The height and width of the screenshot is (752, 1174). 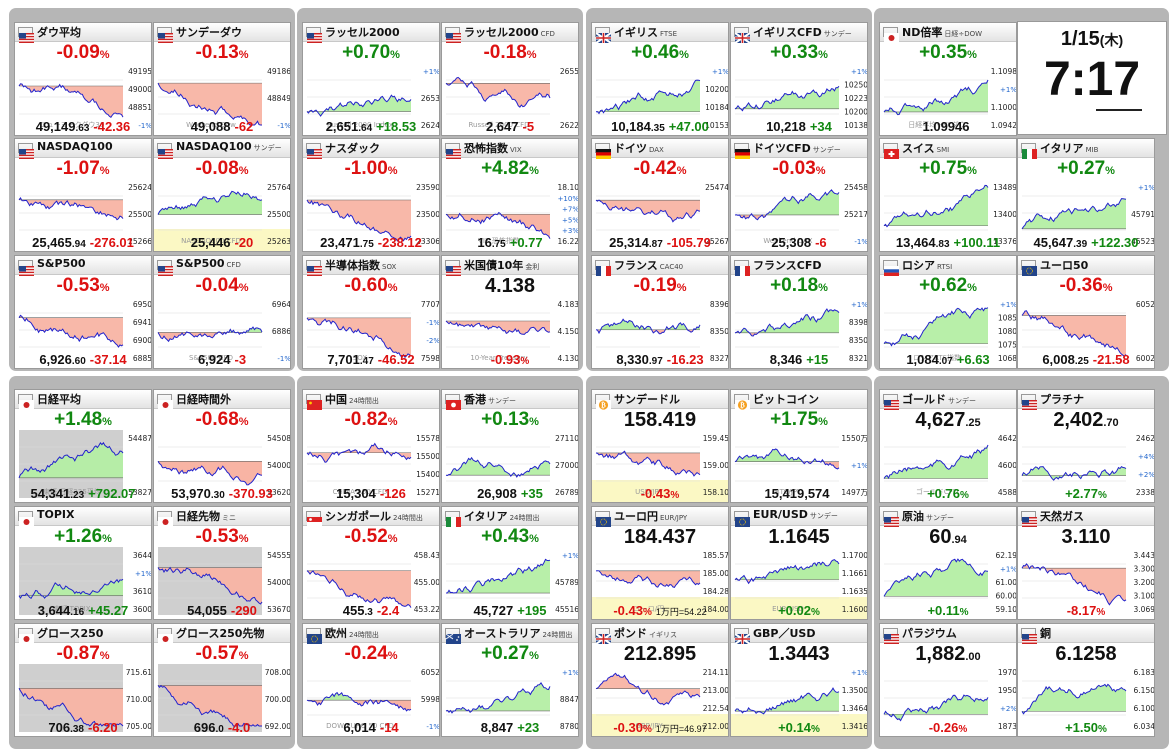 I want to click on tile-title: 中国 24時間出, so click(x=352, y=399).